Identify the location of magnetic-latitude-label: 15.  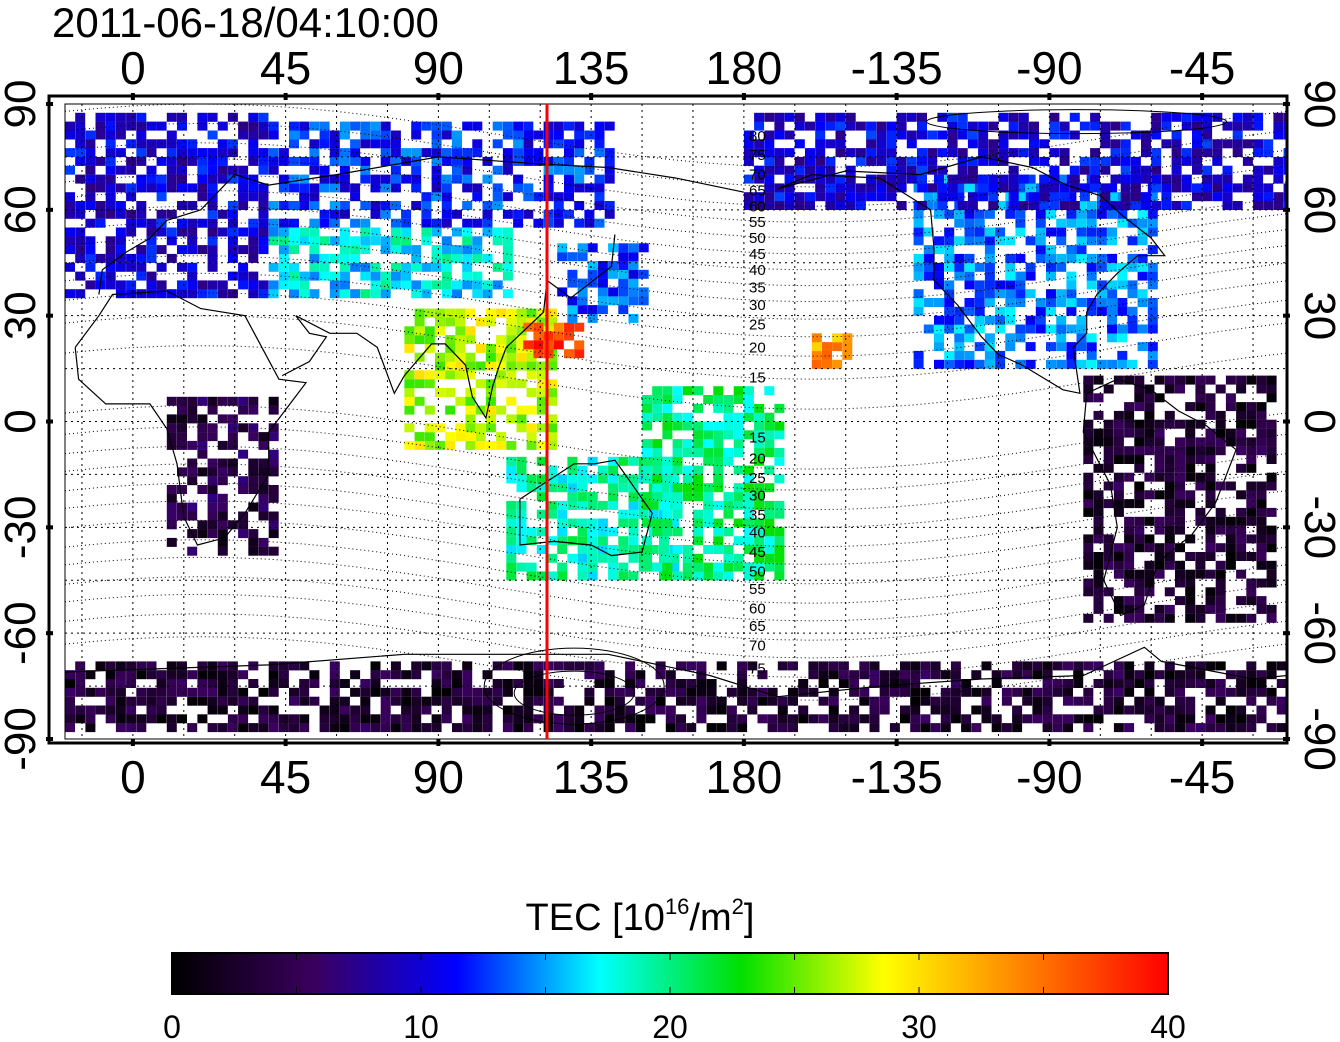
(757, 377).